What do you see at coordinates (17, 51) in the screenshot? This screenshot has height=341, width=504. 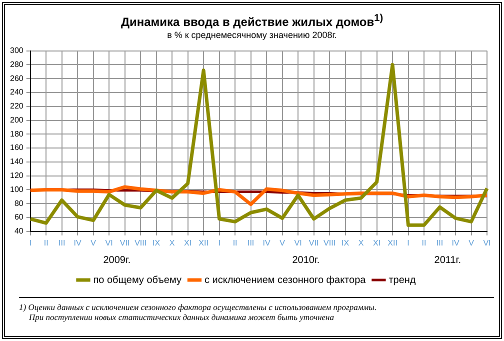 I see `y-tick-label: 300` at bounding box center [17, 51].